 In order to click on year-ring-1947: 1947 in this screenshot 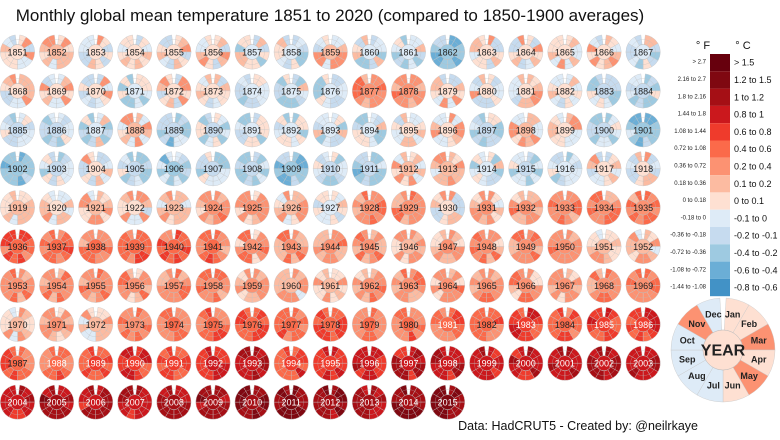, I will do `click(448, 246)`.